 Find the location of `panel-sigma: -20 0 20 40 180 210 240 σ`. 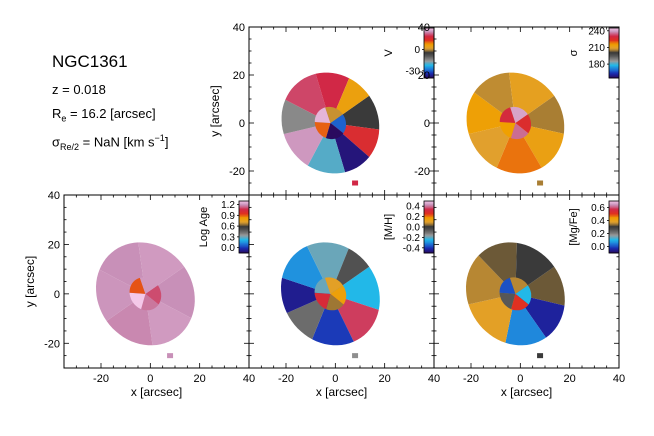

panel-sigma: -20 0 20 40 180 210 240 σ is located at coordinates (517, 109).